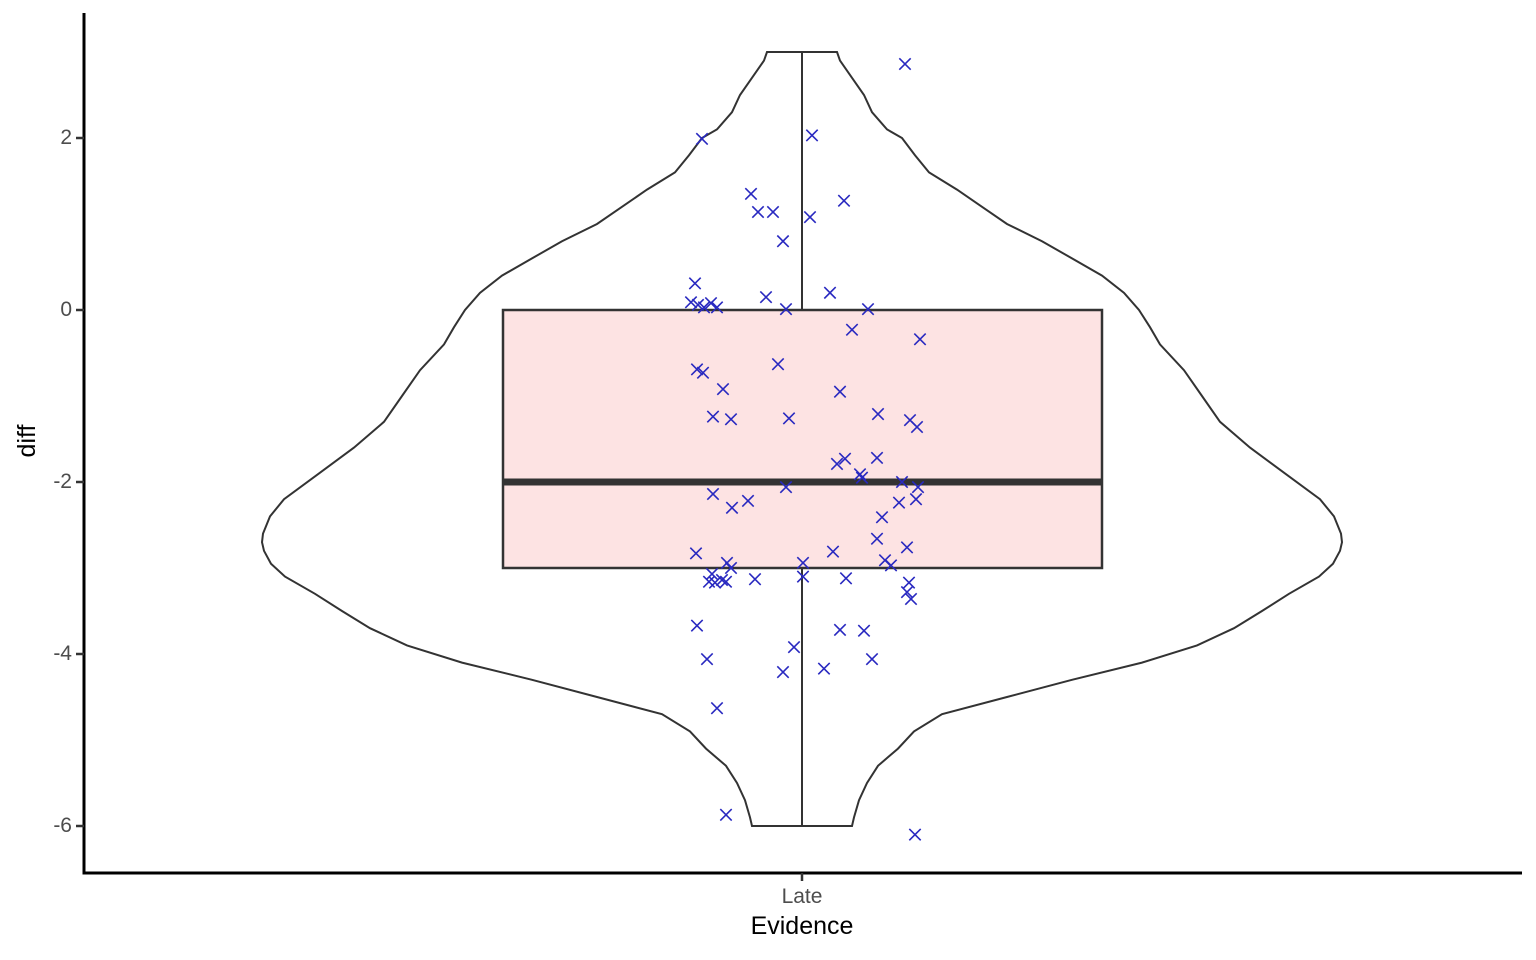  What do you see at coordinates (27, 441) in the screenshot?
I see `y-axis-title: diff` at bounding box center [27, 441].